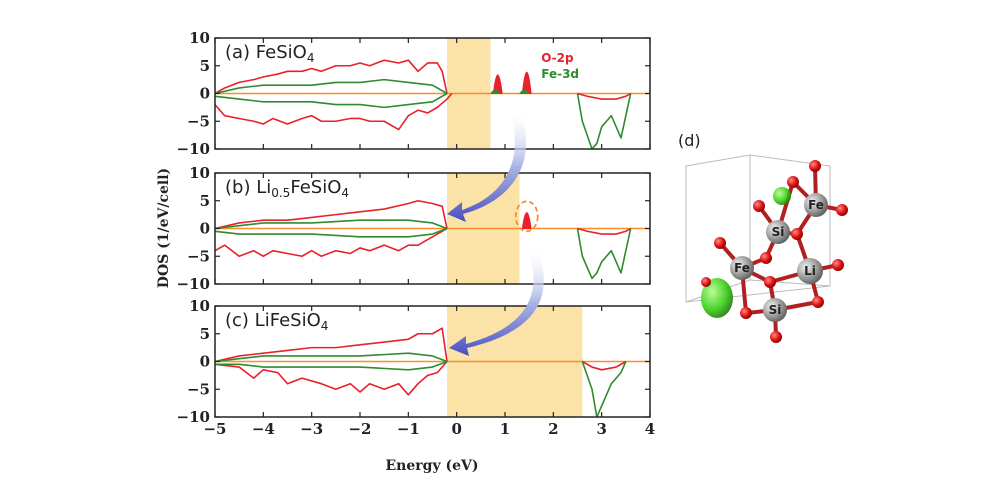  What do you see at coordinates (263, 429) in the screenshot?
I see `x-tick-label: −4` at bounding box center [263, 429].